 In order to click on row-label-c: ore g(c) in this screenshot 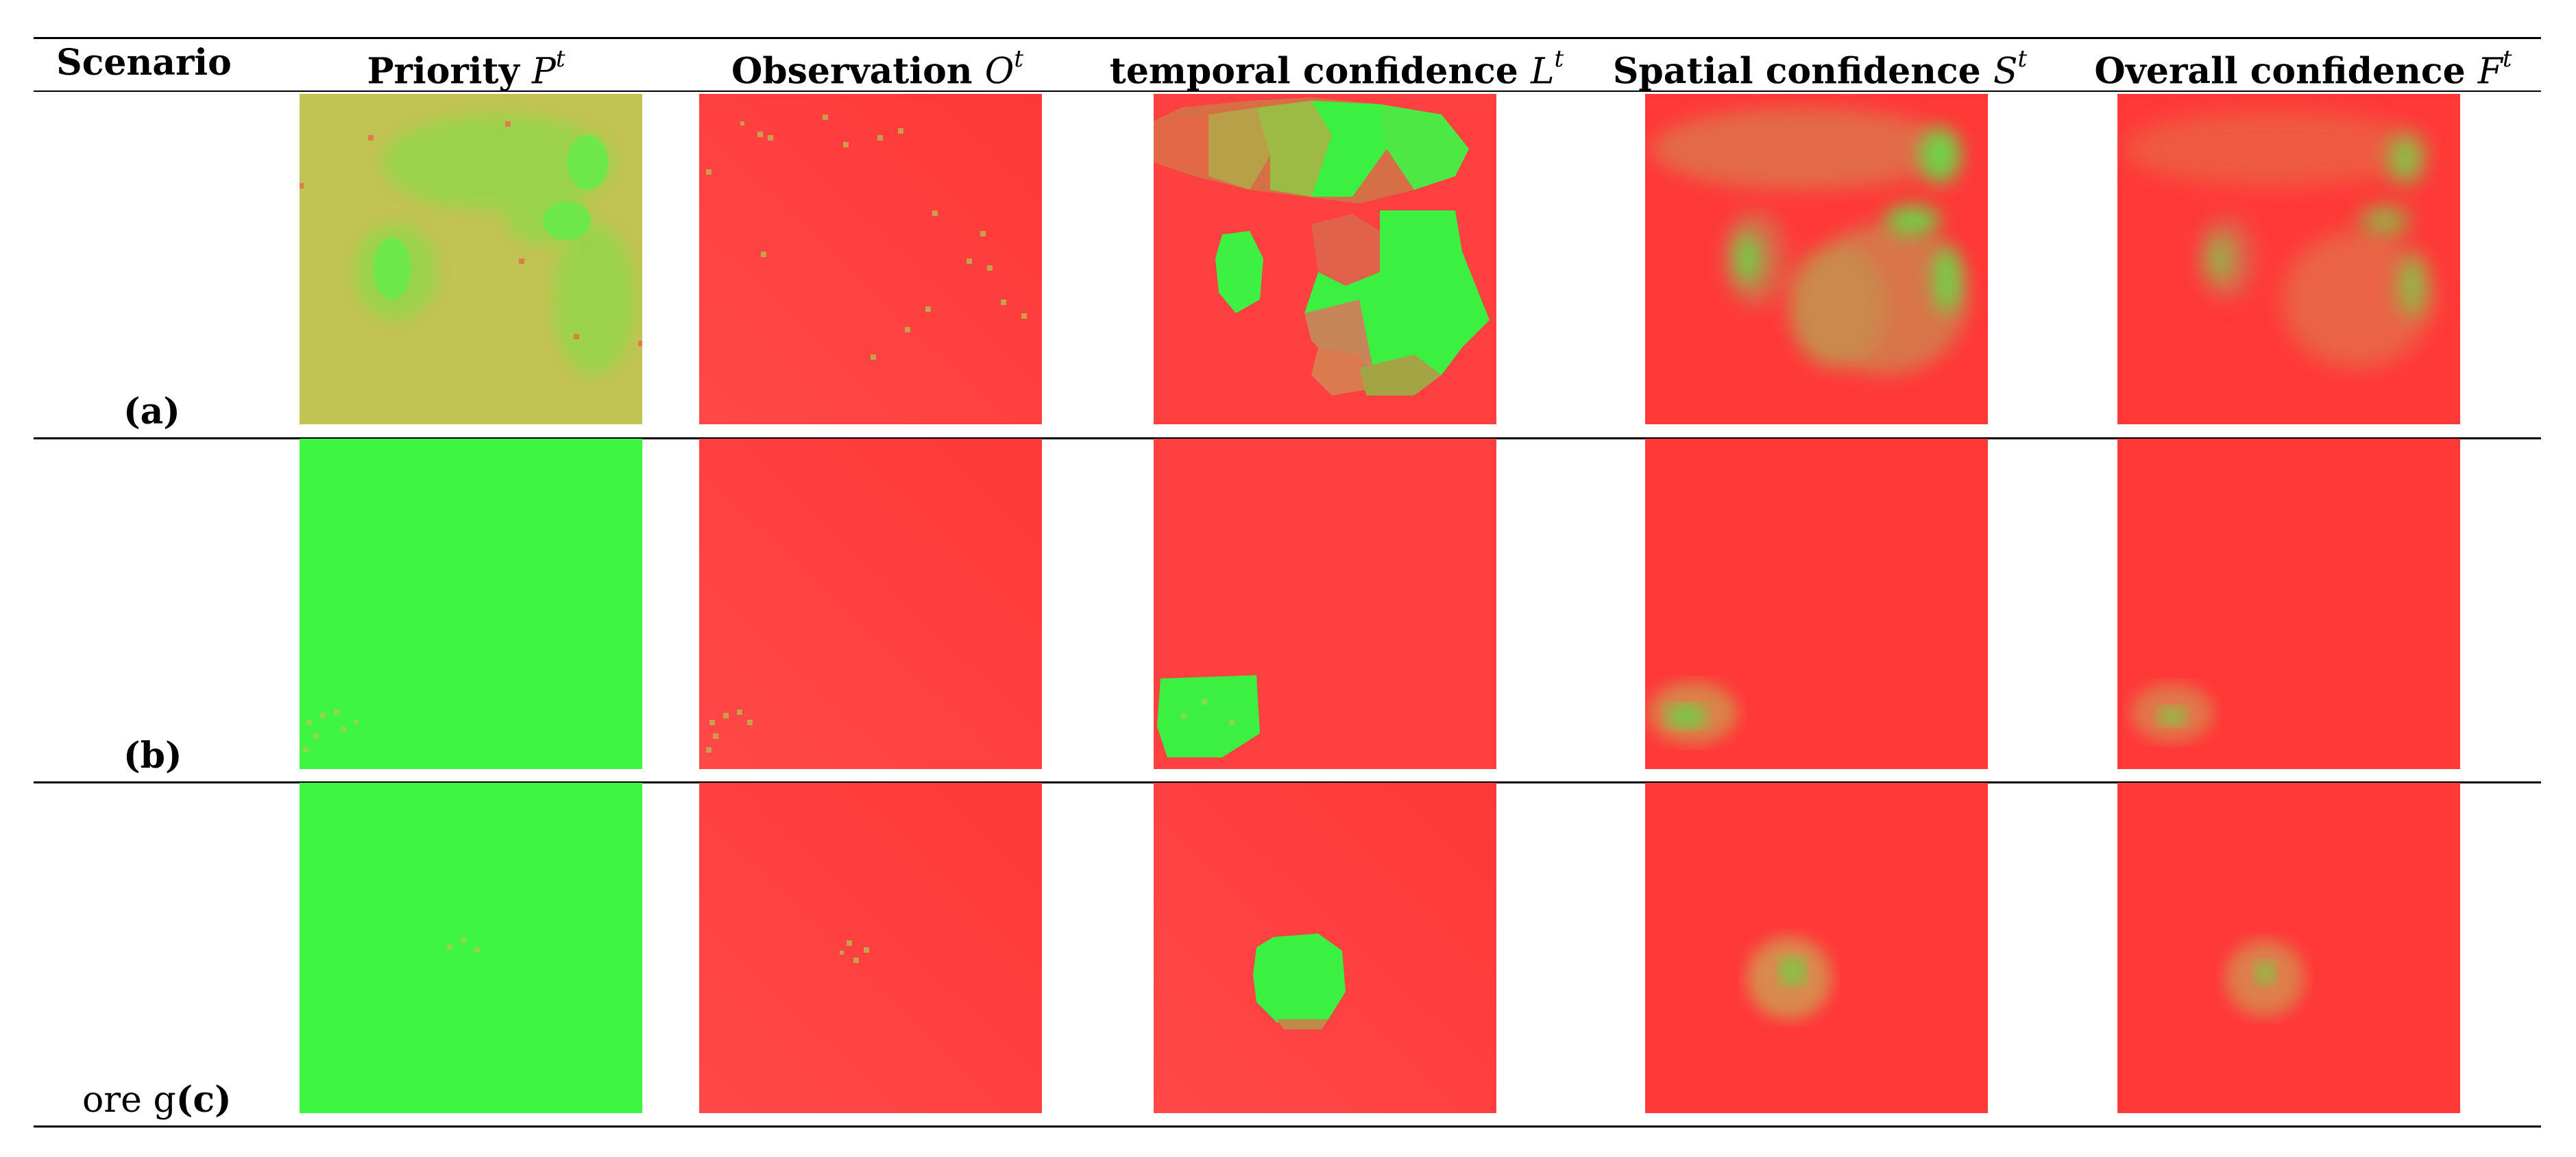, I will do `click(157, 1100)`.